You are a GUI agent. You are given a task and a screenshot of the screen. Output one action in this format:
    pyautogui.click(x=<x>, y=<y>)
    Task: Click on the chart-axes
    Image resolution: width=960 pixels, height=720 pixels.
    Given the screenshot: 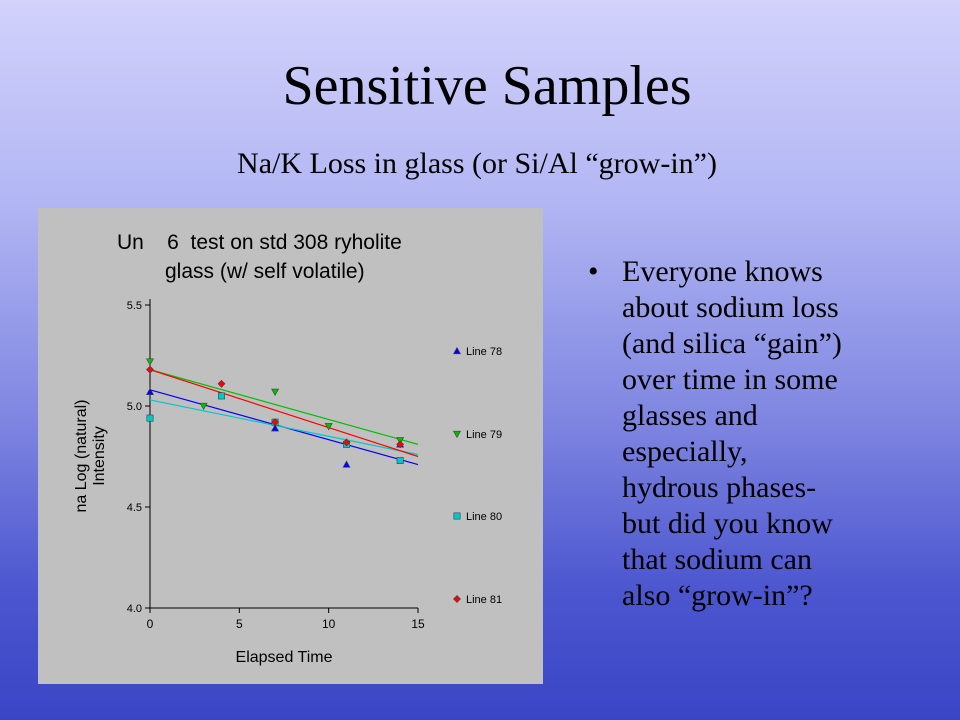 What is the action you would take?
    pyautogui.click(x=283, y=454)
    